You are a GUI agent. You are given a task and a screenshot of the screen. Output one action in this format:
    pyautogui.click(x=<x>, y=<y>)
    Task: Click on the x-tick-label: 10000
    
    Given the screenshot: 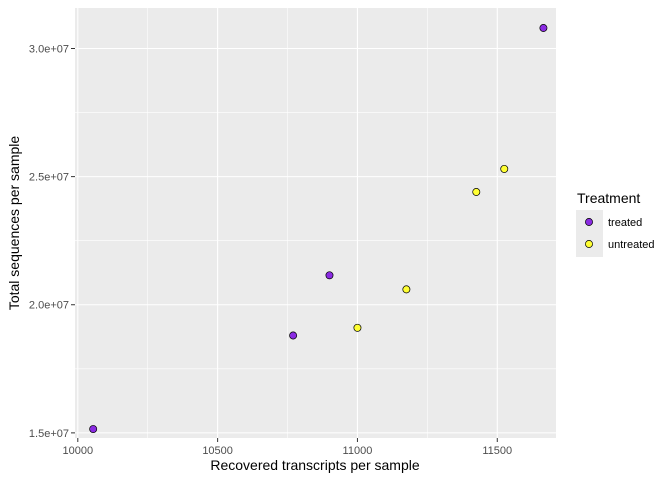 What is the action you would take?
    pyautogui.click(x=77, y=451)
    